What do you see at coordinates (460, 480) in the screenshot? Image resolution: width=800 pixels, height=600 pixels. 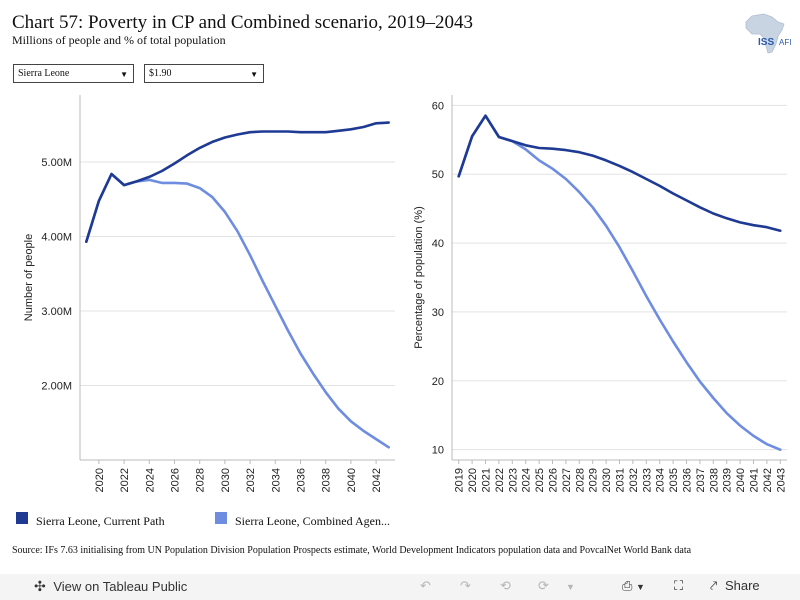 I see `x-tick-label: 2019` at bounding box center [460, 480].